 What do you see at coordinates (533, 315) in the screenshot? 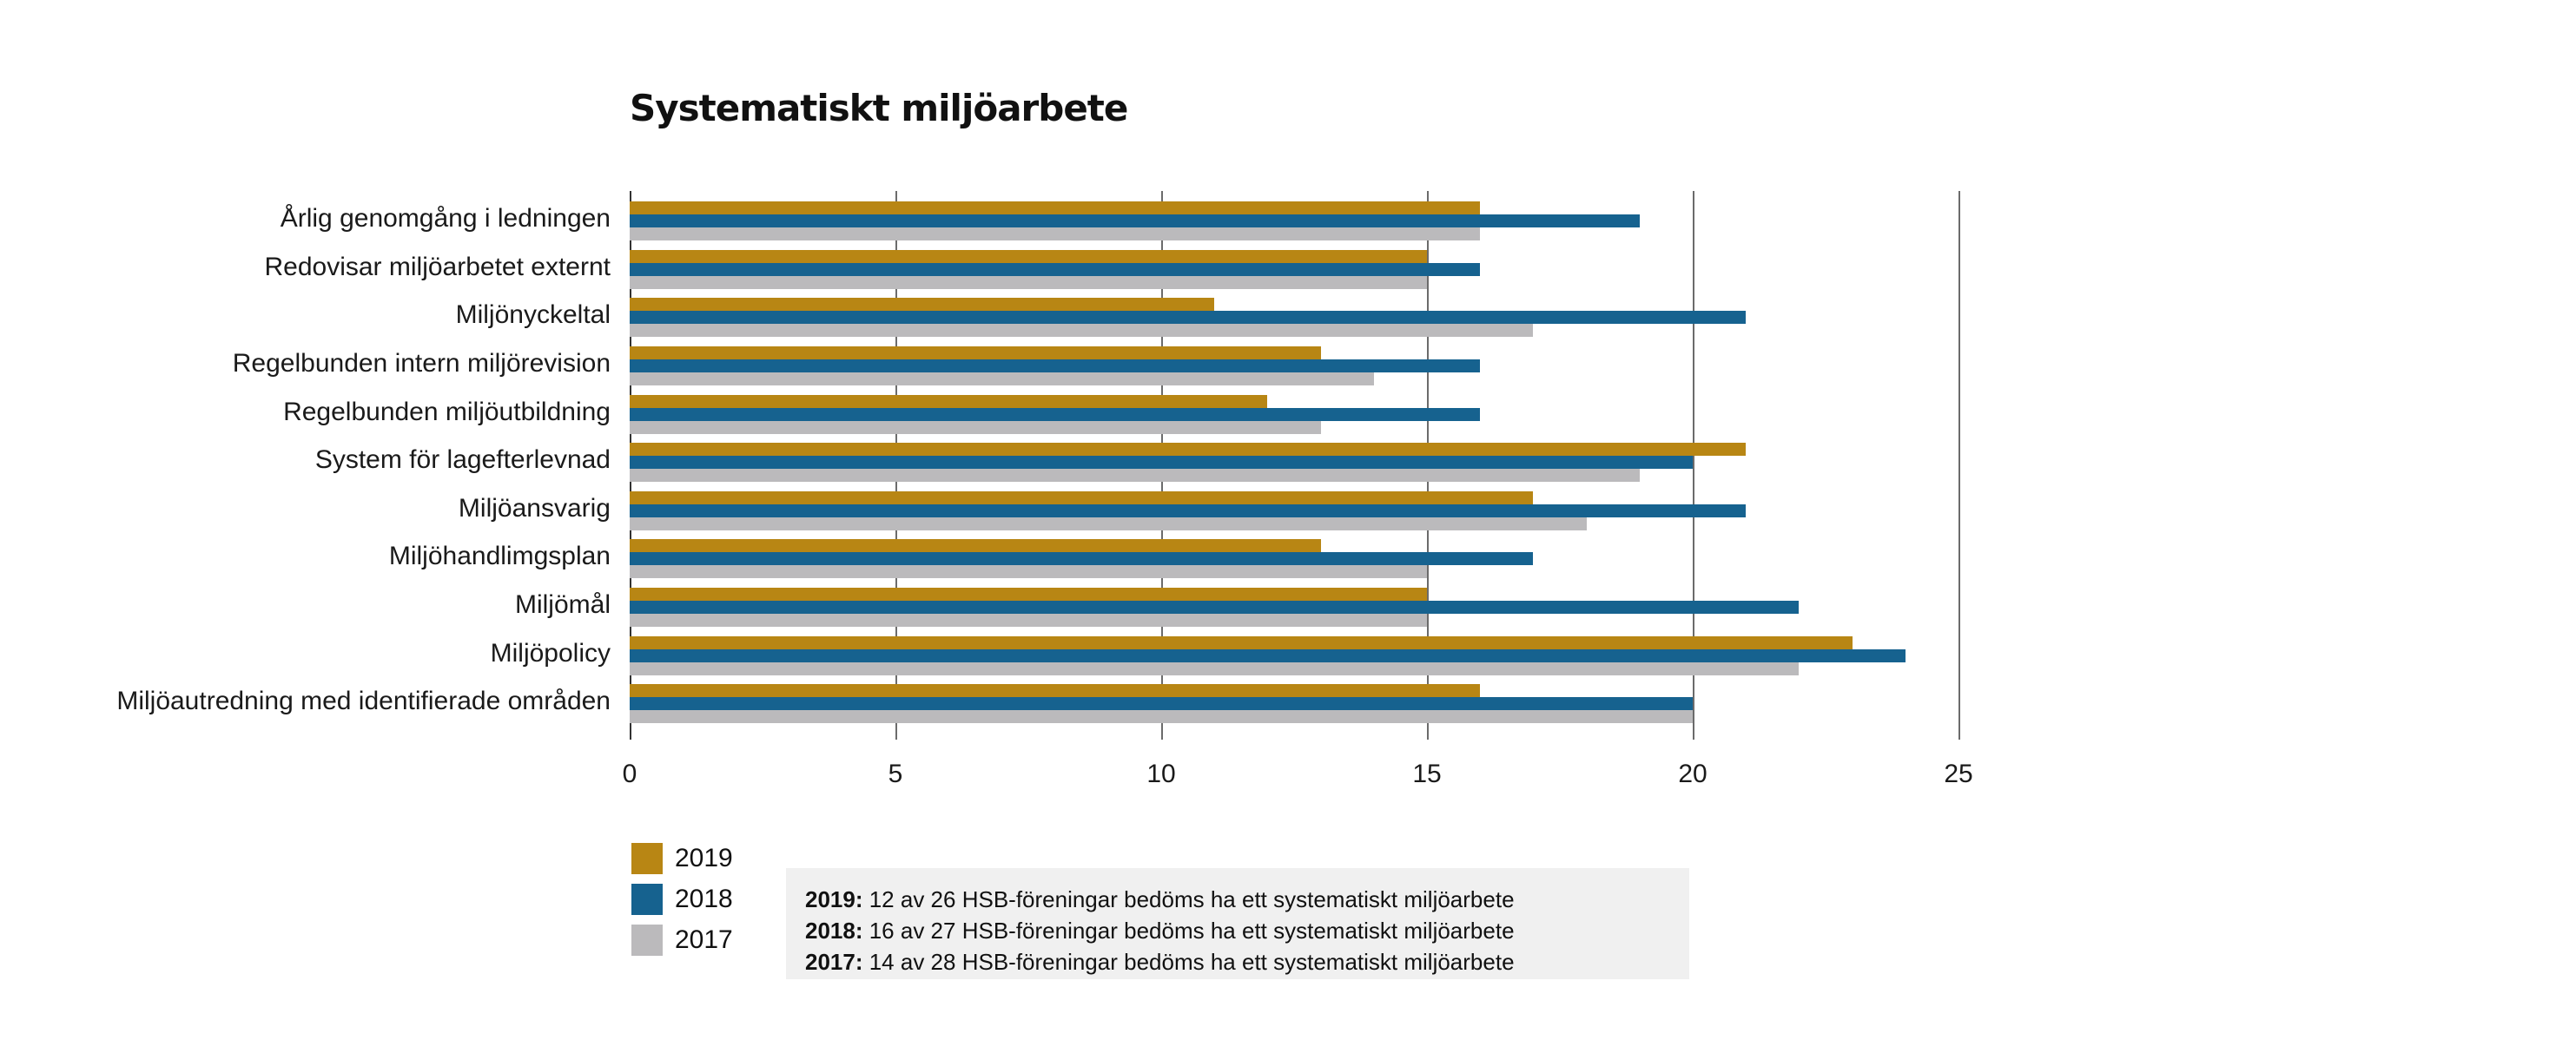
I see `category-label: Miljönyckeltal` at bounding box center [533, 315].